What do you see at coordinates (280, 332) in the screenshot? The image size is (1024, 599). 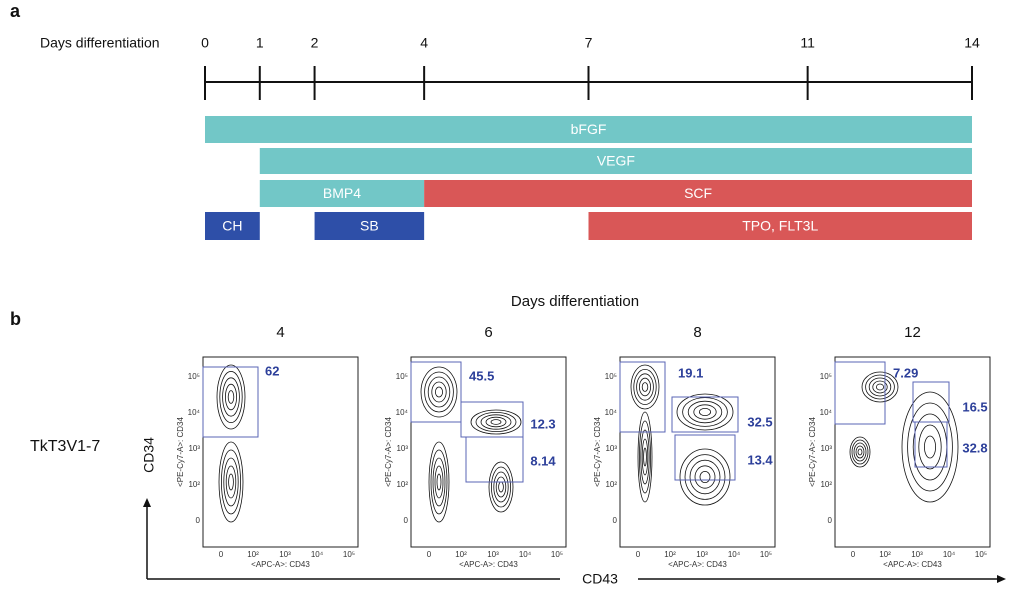 I see `day-label: 4` at bounding box center [280, 332].